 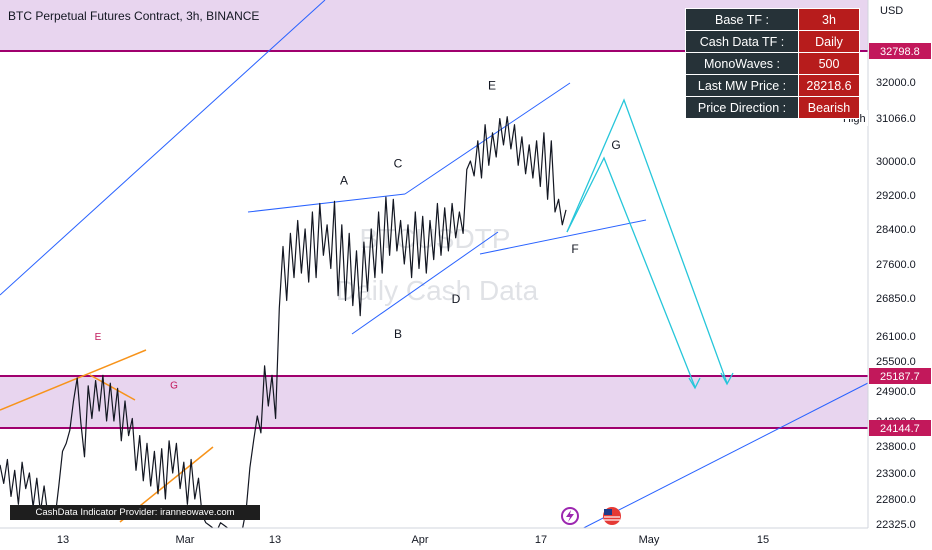 What do you see at coordinates (896, 83) in the screenshot?
I see `y-tick-label: 32000.0` at bounding box center [896, 83].